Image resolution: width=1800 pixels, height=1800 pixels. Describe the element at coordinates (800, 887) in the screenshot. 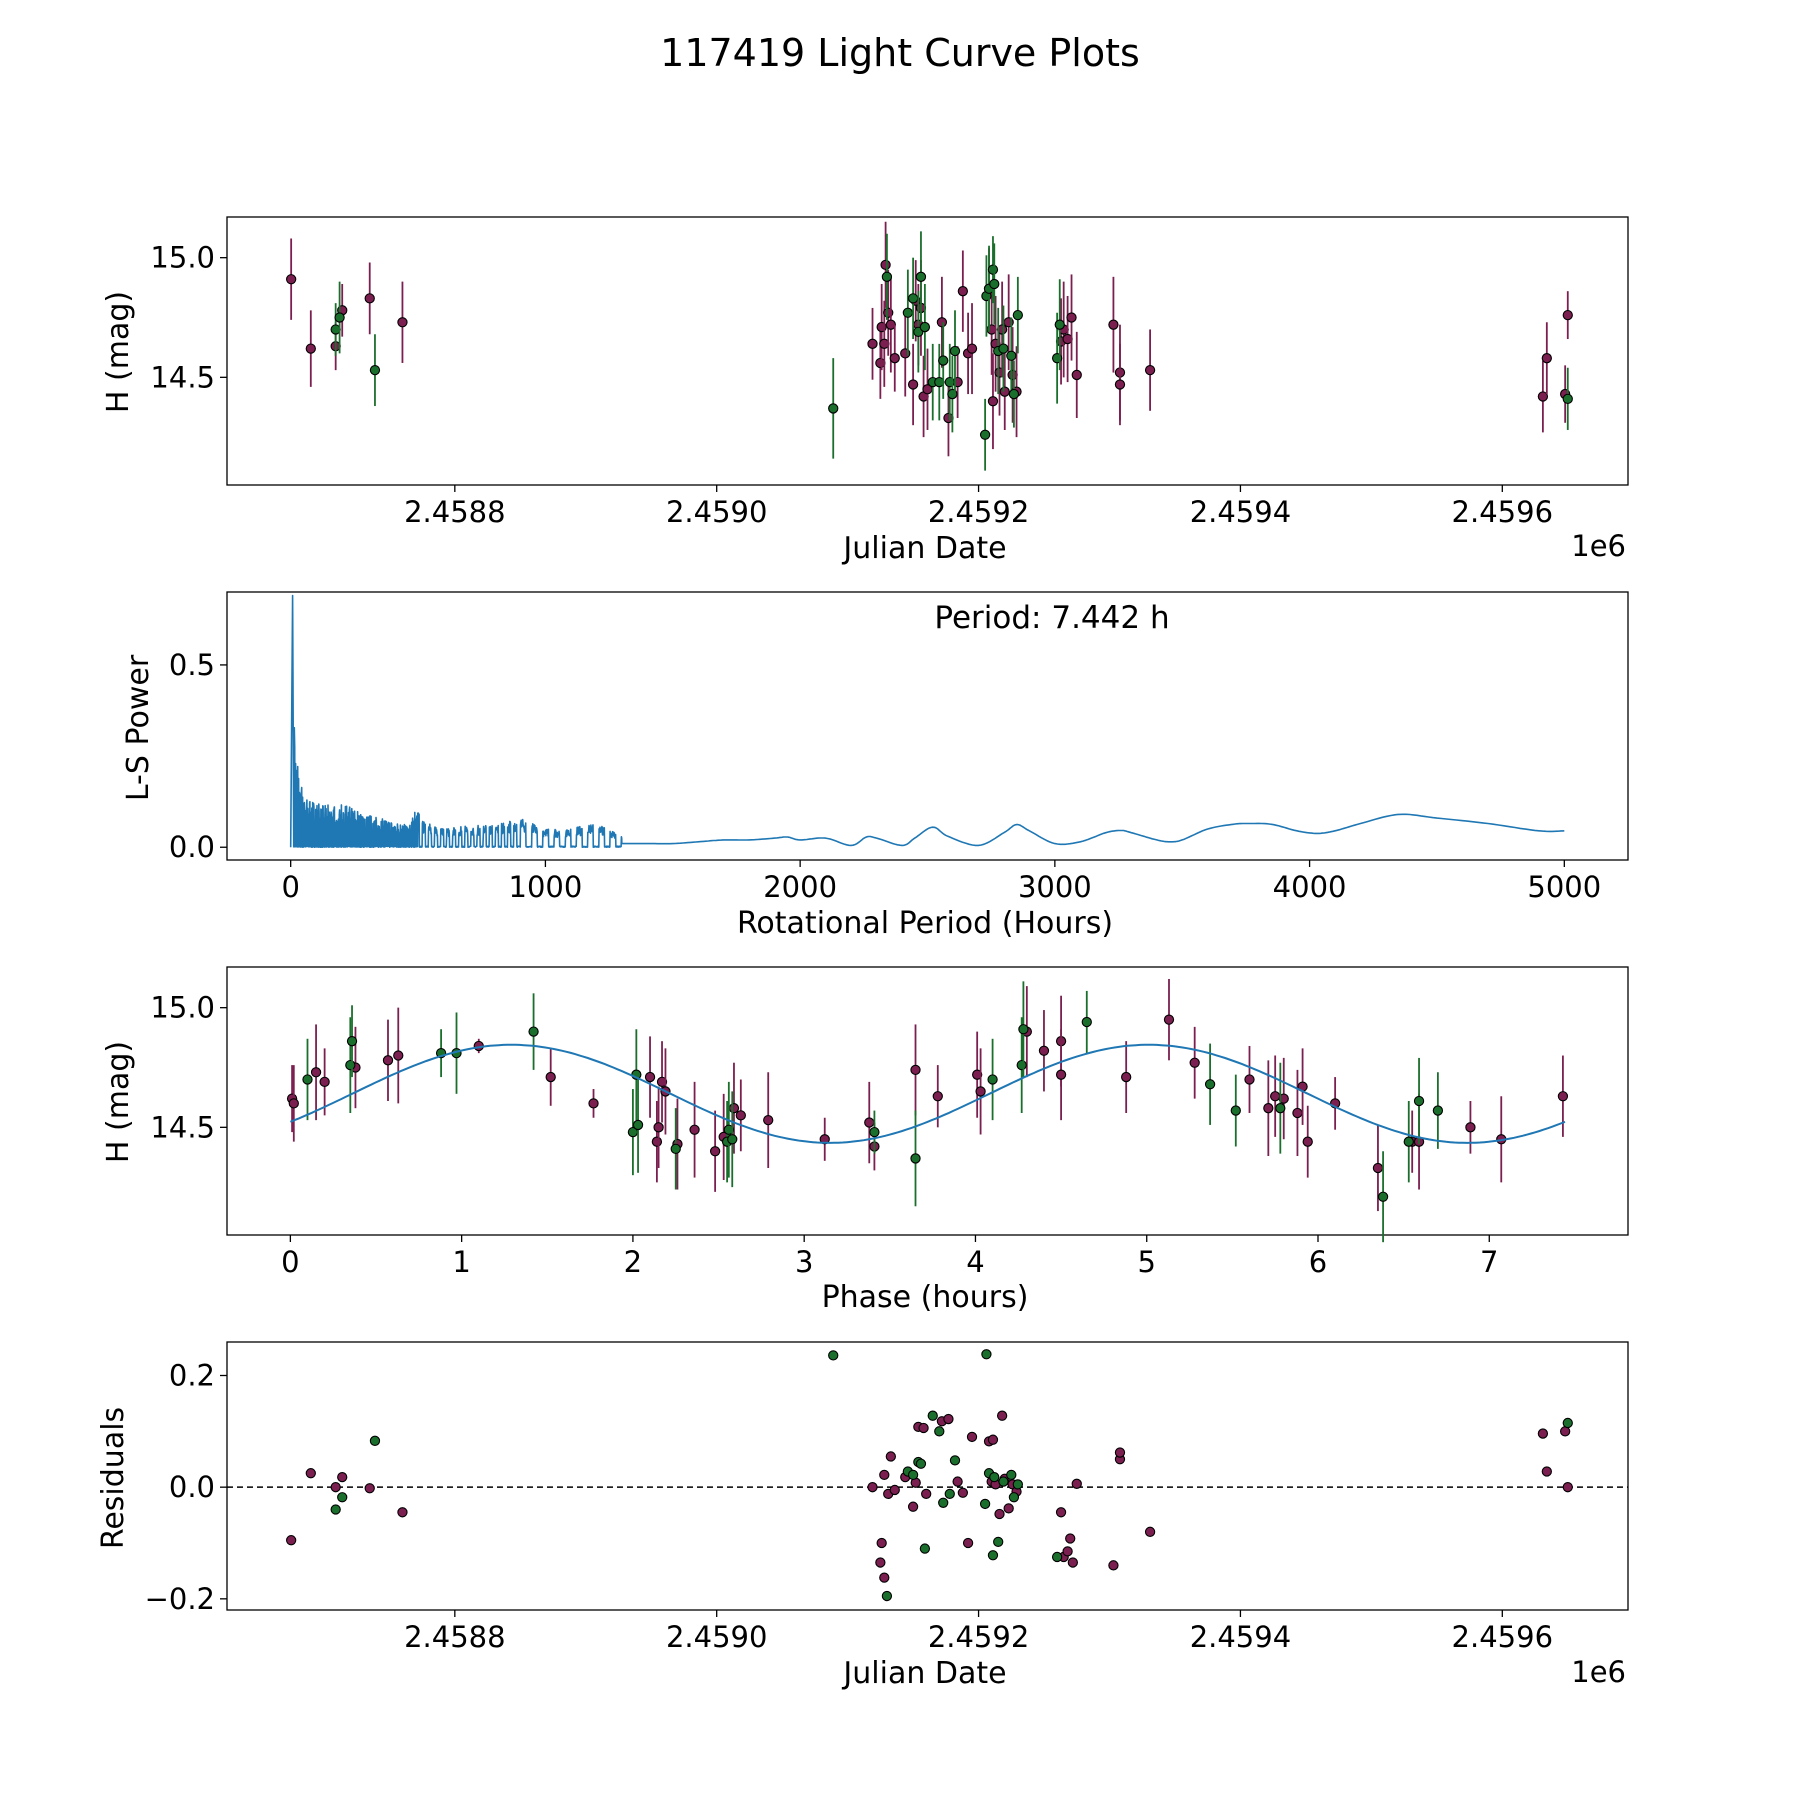

I see `periodogram-xtick-label: 2000` at that location.